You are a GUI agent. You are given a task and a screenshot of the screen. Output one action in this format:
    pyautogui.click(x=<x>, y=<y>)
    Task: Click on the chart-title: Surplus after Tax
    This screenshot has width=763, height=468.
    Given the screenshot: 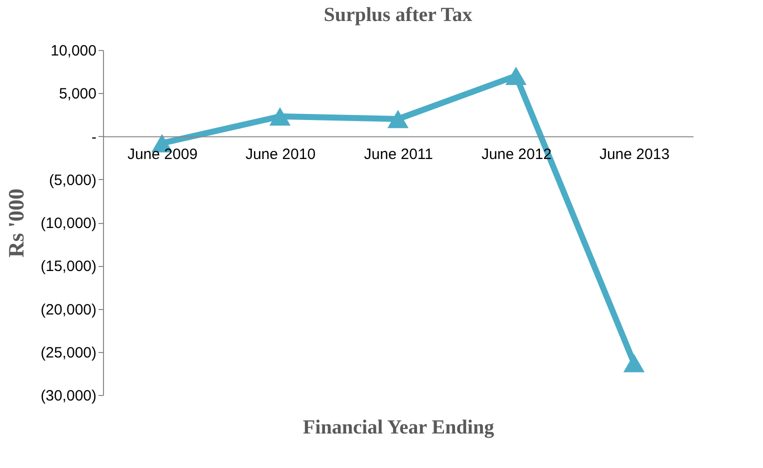 What is the action you would take?
    pyautogui.click(x=398, y=15)
    